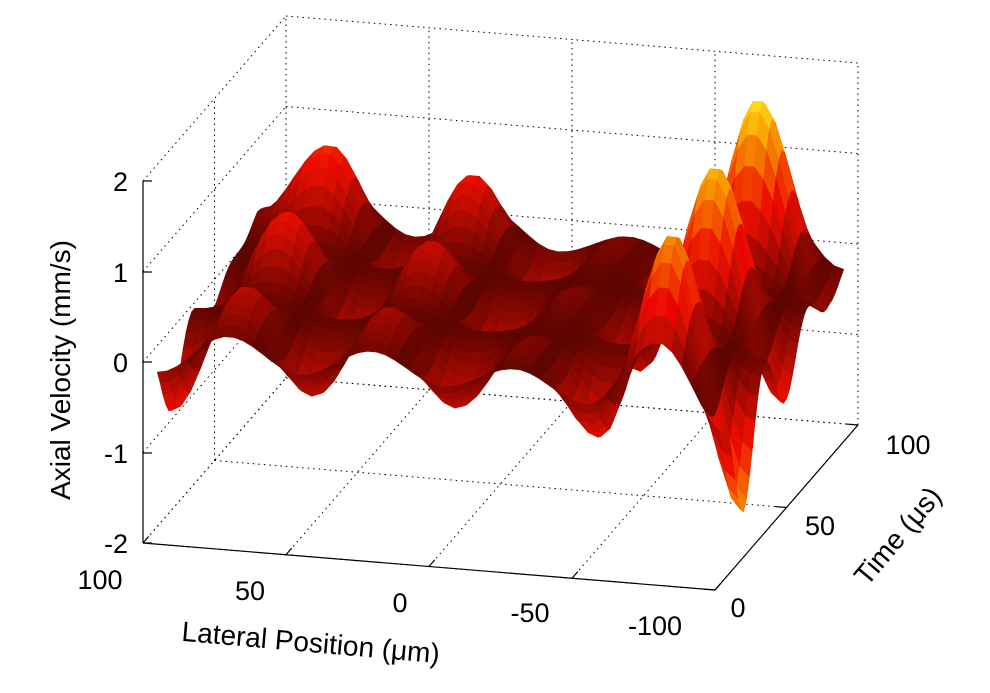 Image resolution: width=990 pixels, height=693 pixels. Describe the element at coordinates (820, 526) in the screenshot. I see `y-tick-label: 50` at that location.